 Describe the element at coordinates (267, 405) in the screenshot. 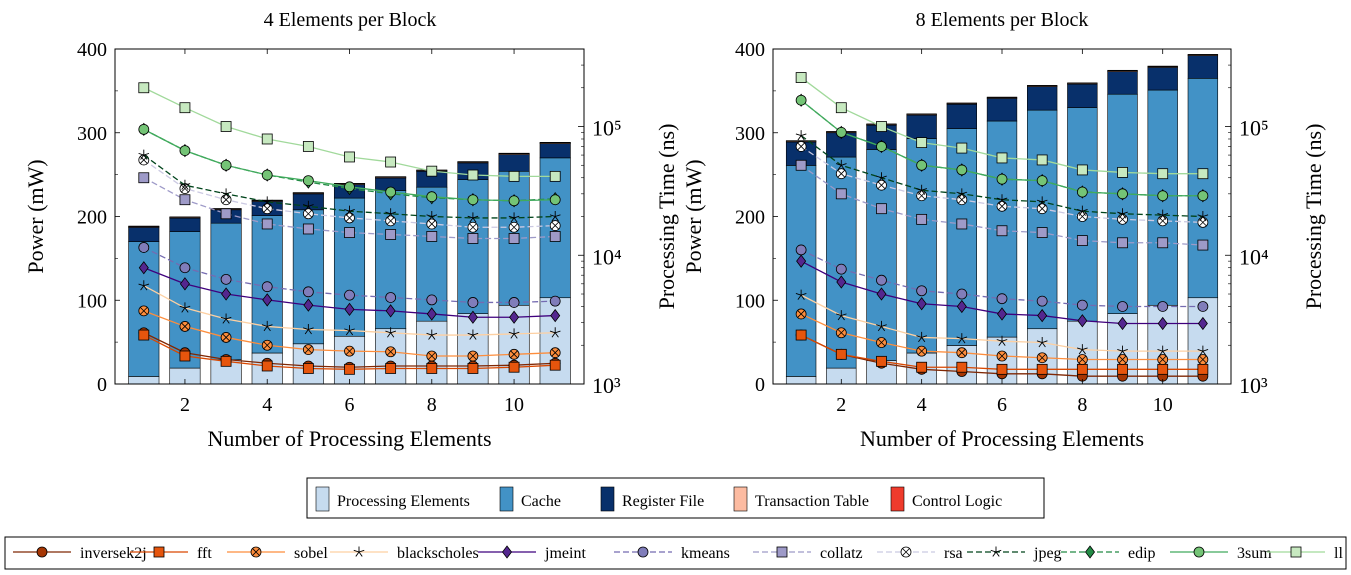

I see `x-tick-label: 4` at that location.